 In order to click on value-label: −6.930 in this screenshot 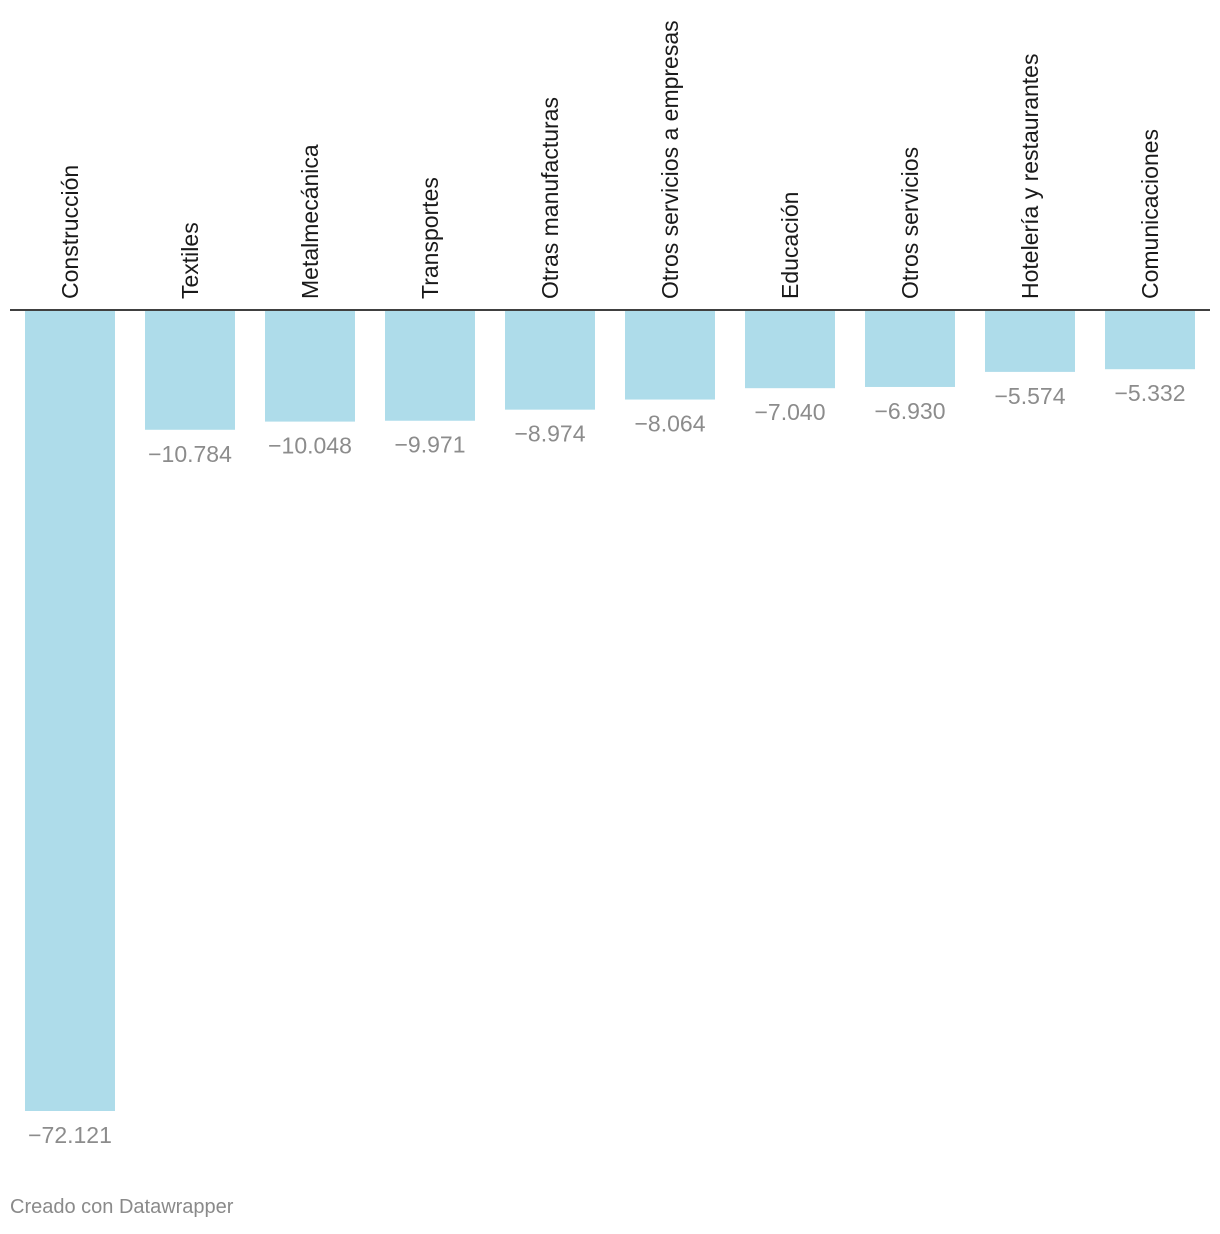, I will do `click(910, 411)`.